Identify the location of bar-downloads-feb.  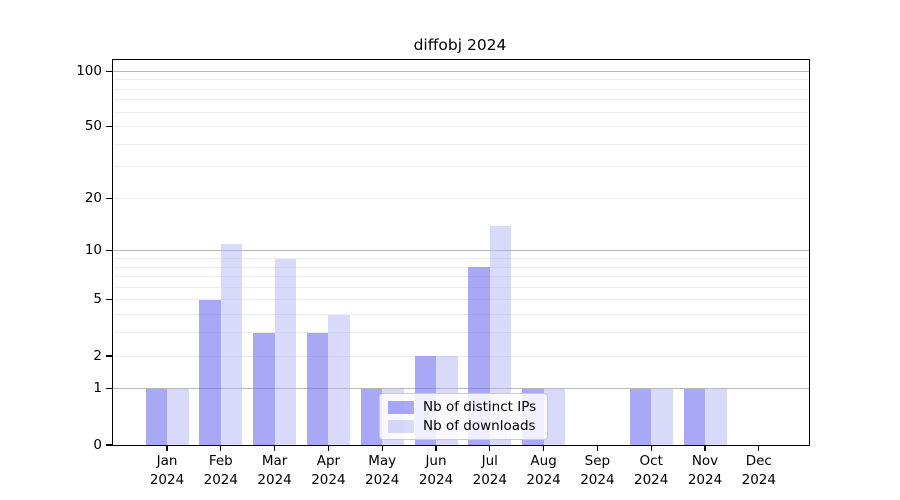
(231, 344).